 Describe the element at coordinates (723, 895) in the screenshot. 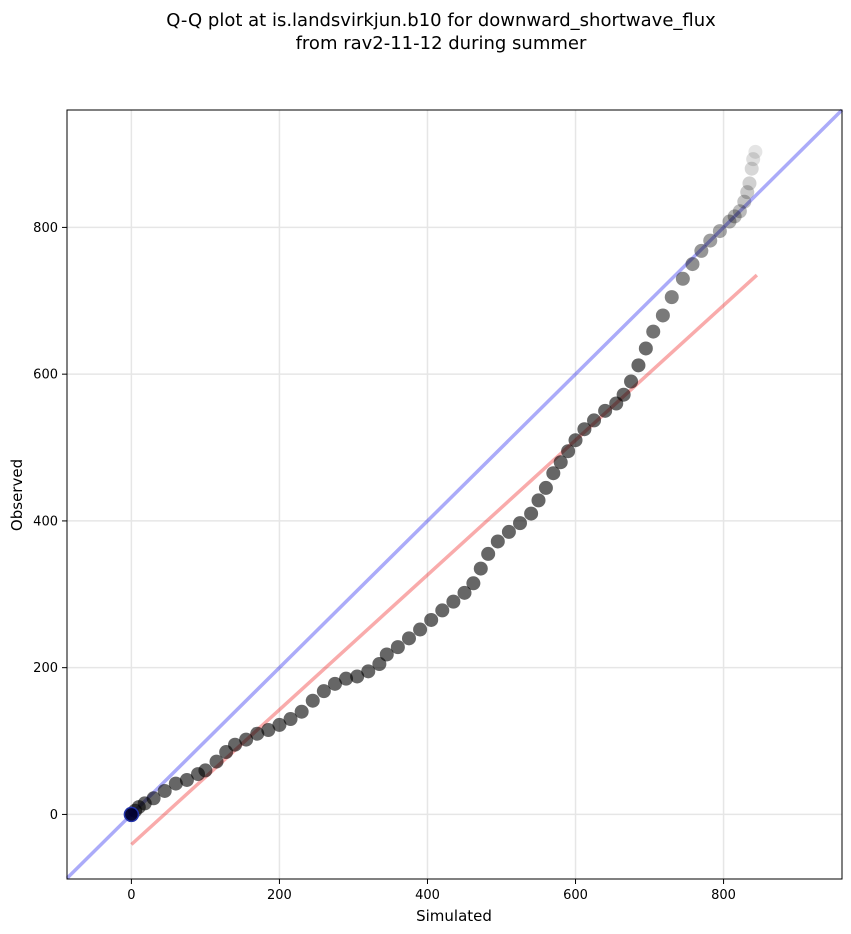

I see `x-tick-label: 800` at that location.